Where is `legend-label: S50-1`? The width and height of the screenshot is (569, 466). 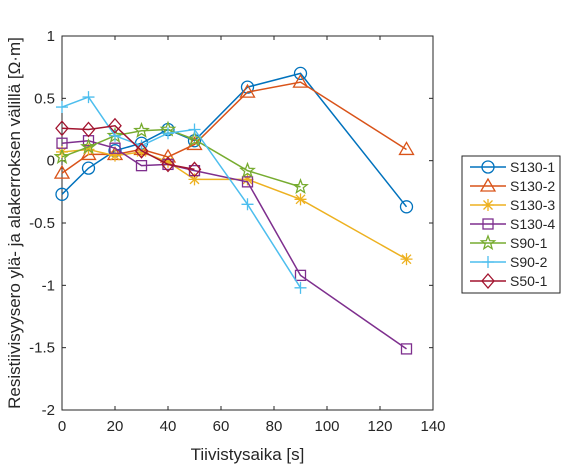
legend-label: S50-1 is located at coordinates (529, 281).